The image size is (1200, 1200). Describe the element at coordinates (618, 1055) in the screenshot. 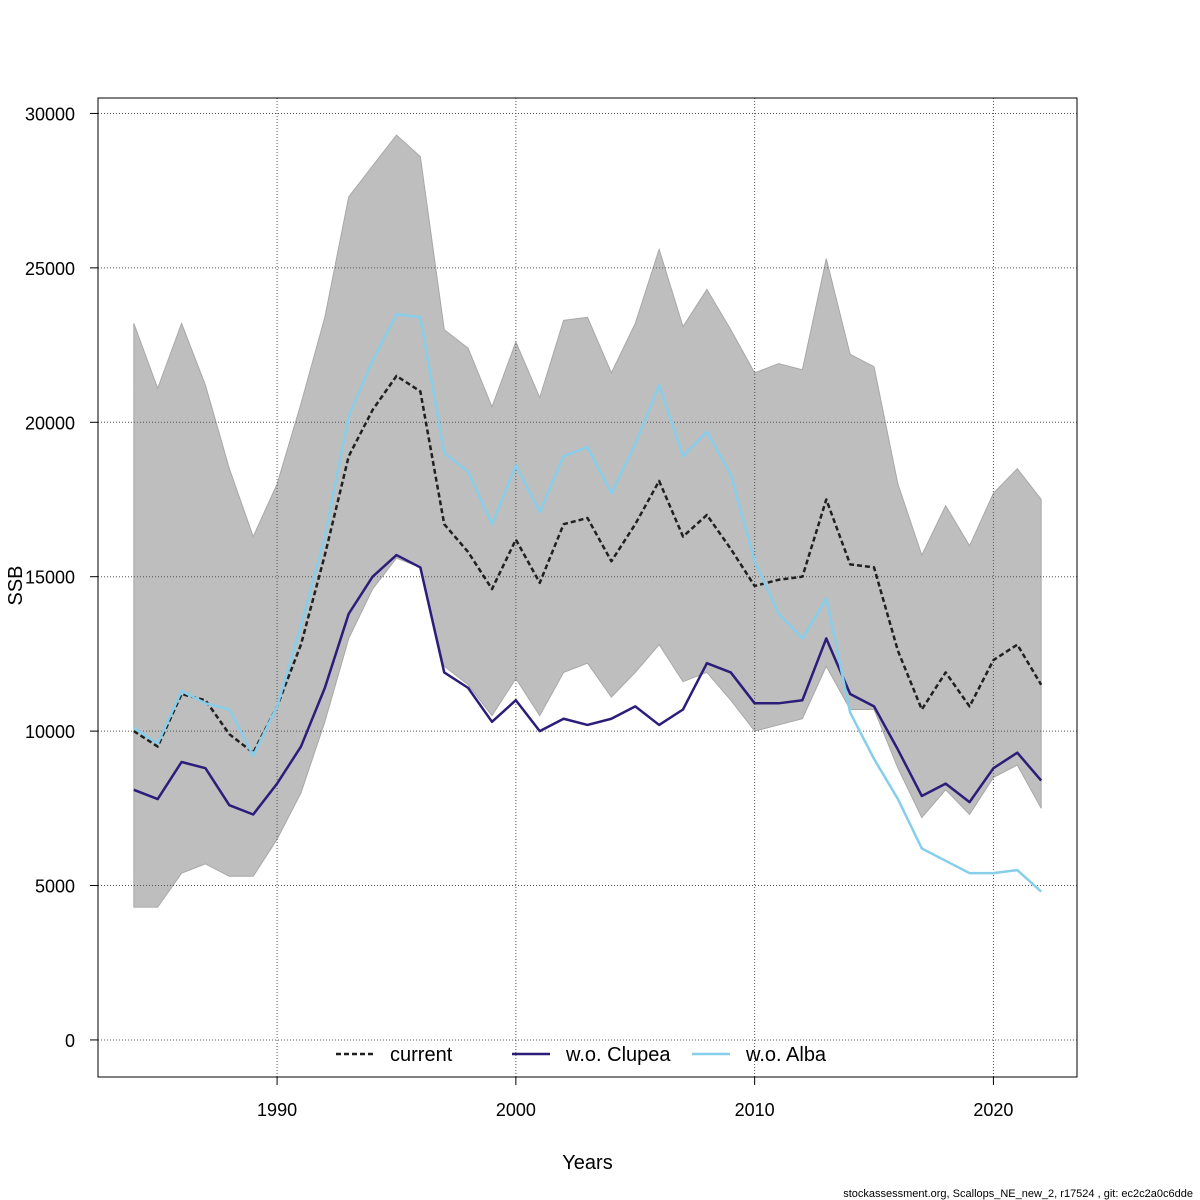

I see `legend-label-1: w.o. Clupea` at that location.